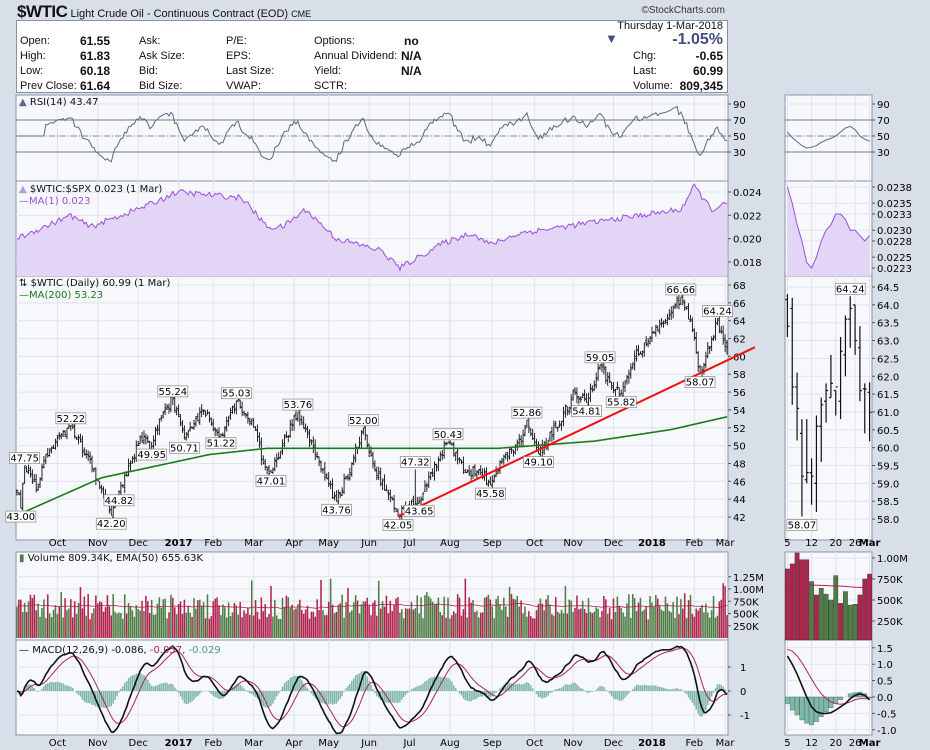 The image size is (930, 750). What do you see at coordinates (850, 695) in the screenshot?
I see `mini-macd-histogram-bar` at bounding box center [850, 695].